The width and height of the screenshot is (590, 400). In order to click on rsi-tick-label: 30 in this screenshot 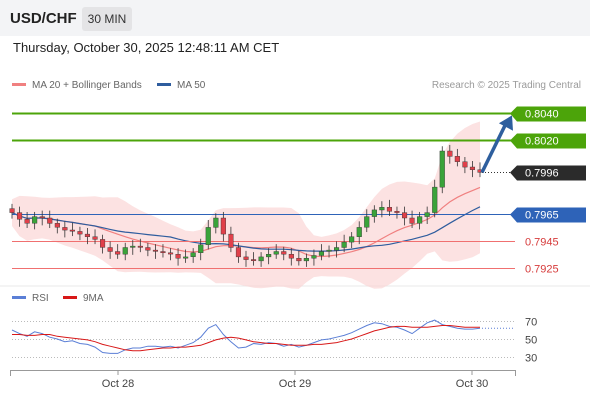, I will do `click(531, 359)`.